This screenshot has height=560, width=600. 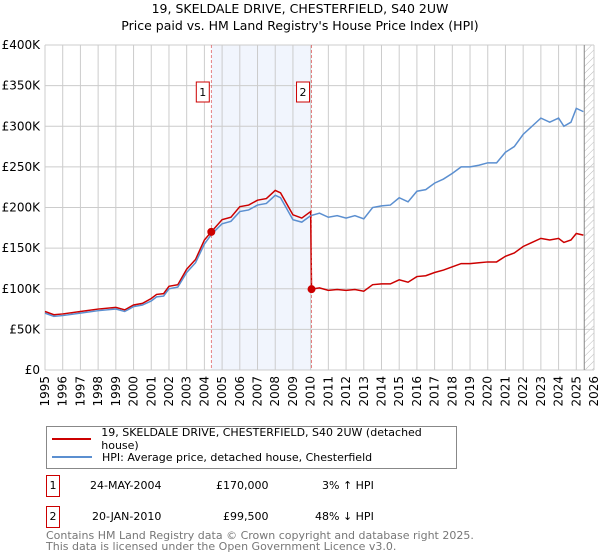 I want to click on y-tick-label: £50K, so click(x=25, y=329).